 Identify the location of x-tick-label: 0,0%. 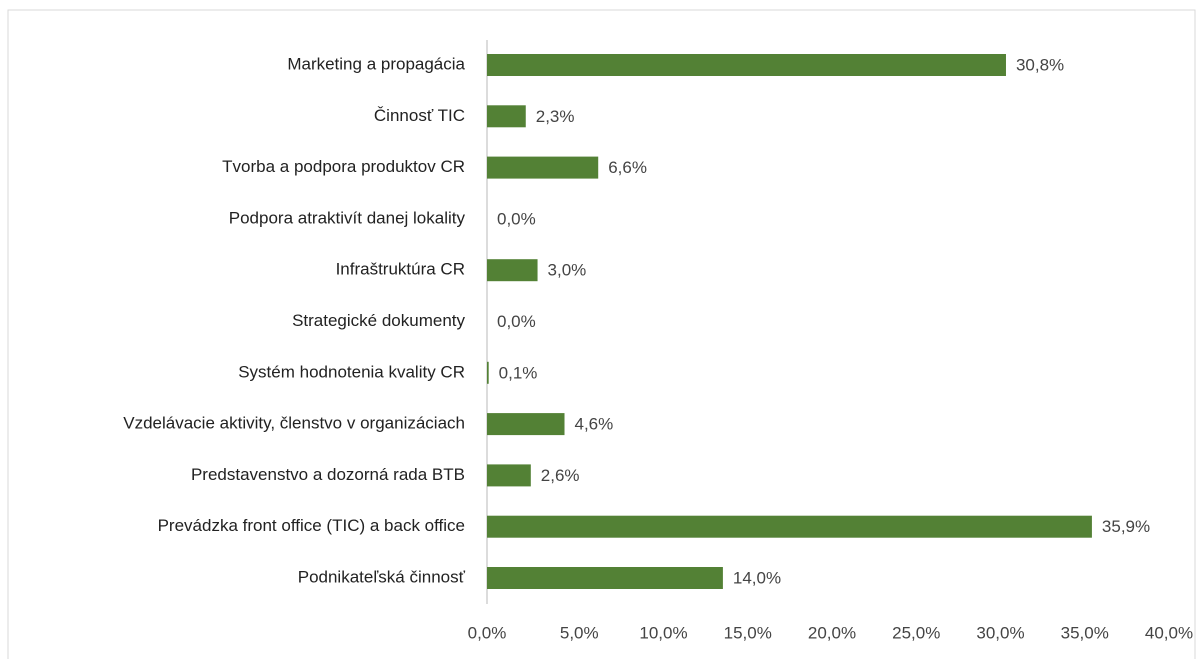
(487, 632).